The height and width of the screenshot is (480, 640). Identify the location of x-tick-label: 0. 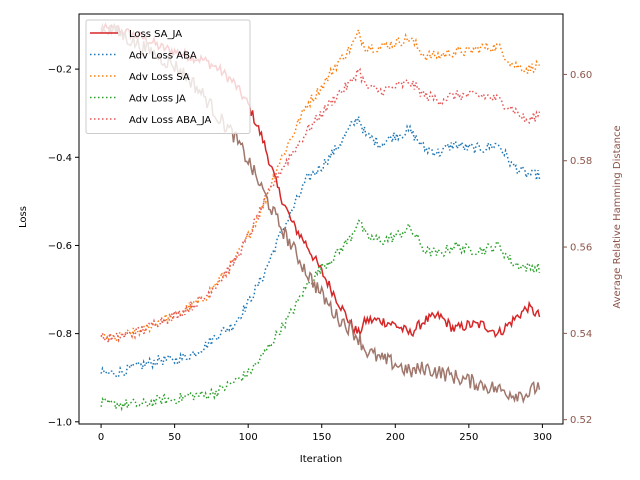
(101, 437).